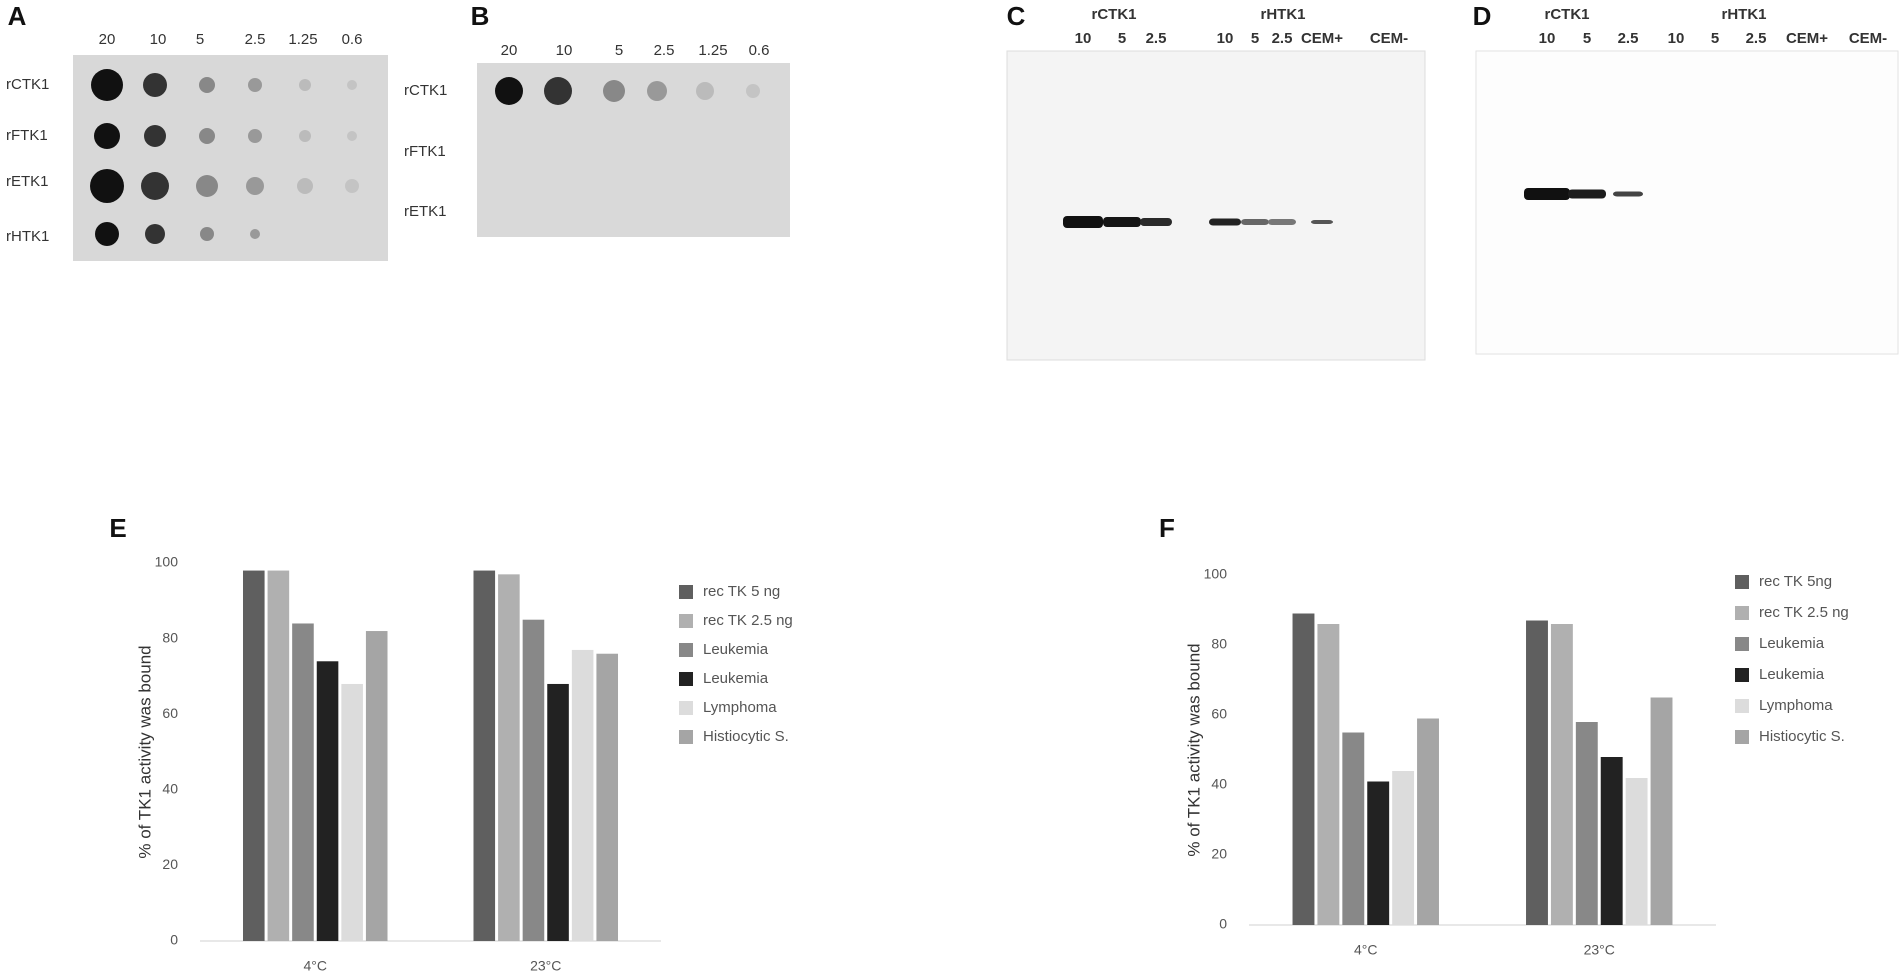  Describe the element at coordinates (1219, 644) in the screenshot. I see `y-tick-label: 80` at that location.